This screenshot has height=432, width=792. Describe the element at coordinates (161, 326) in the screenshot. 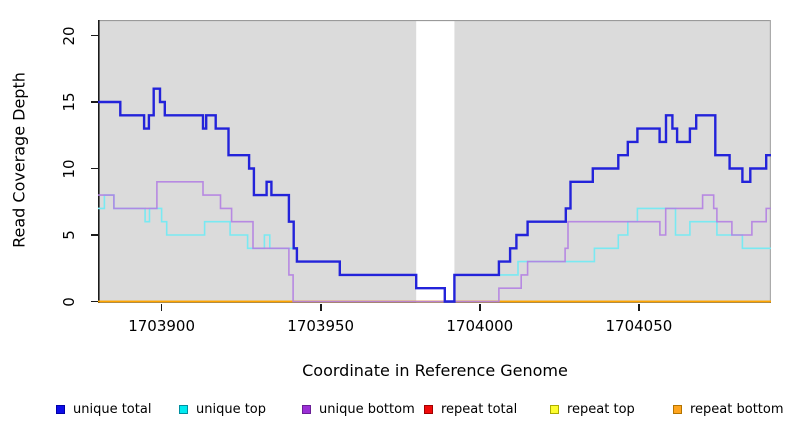

I see `x-axis-tick-label: 1703900` at that location.